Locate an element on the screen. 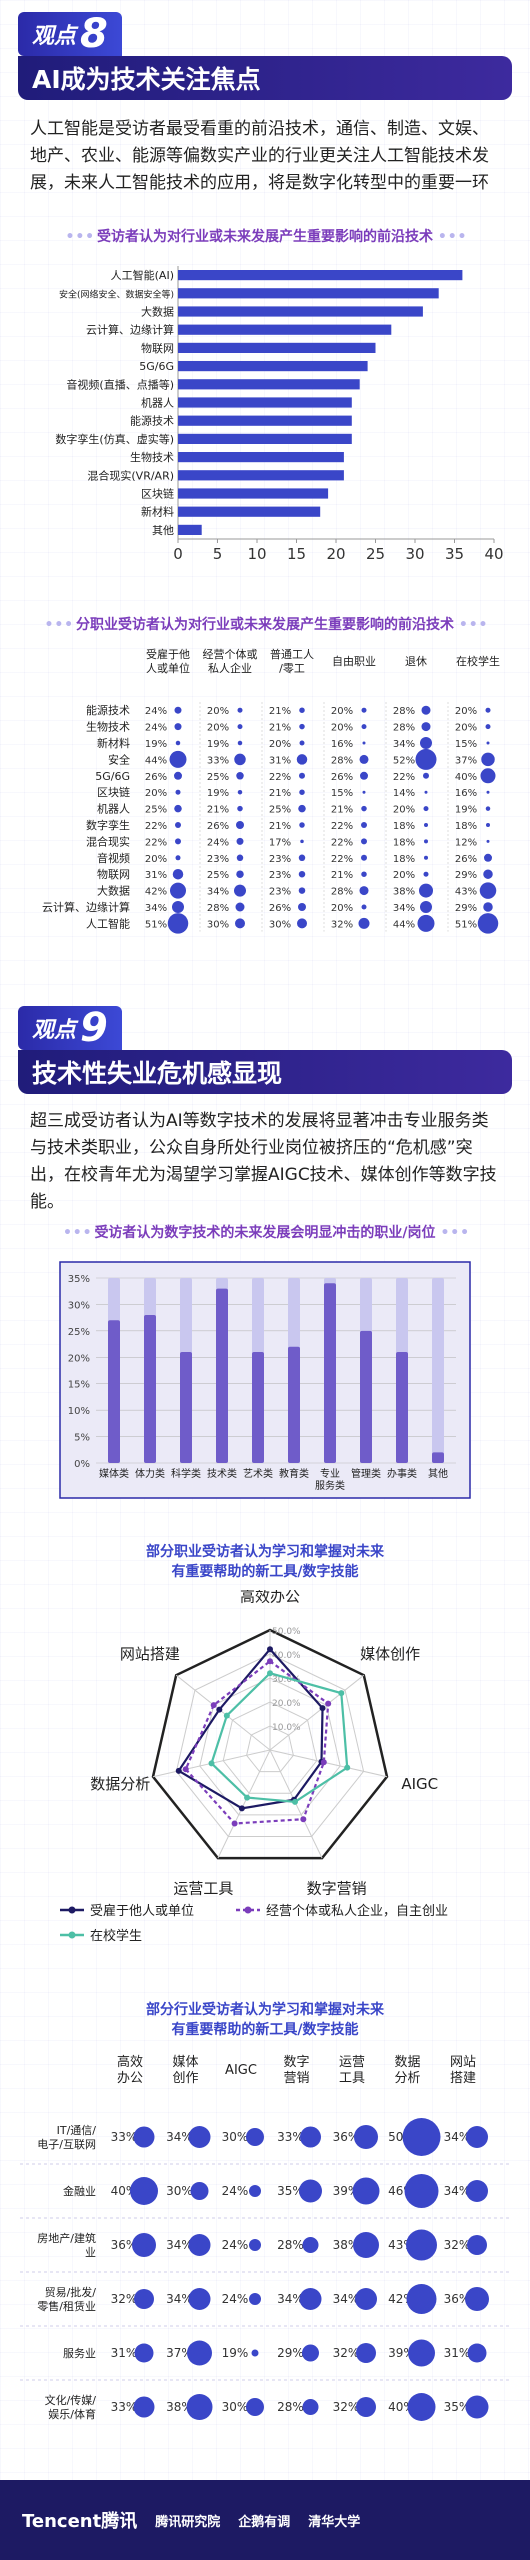 The width and height of the screenshot is (530, 2560). radar-r-tick-label: 50.0% is located at coordinates (286, 1632).